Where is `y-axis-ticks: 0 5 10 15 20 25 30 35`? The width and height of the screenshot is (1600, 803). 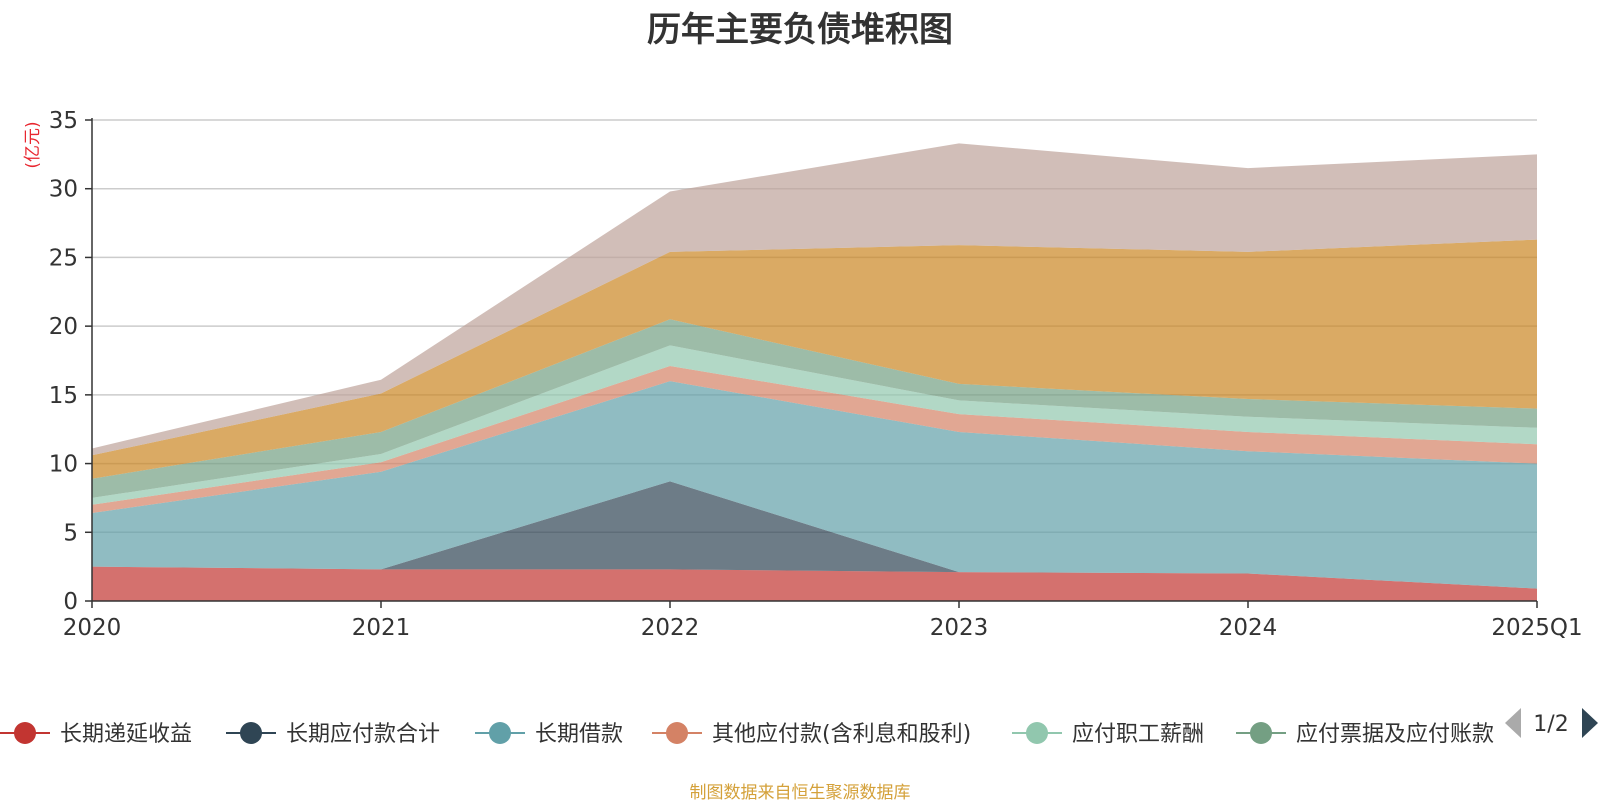
y-axis-ticks: 0 5 10 15 20 25 30 35 is located at coordinates (70, 361).